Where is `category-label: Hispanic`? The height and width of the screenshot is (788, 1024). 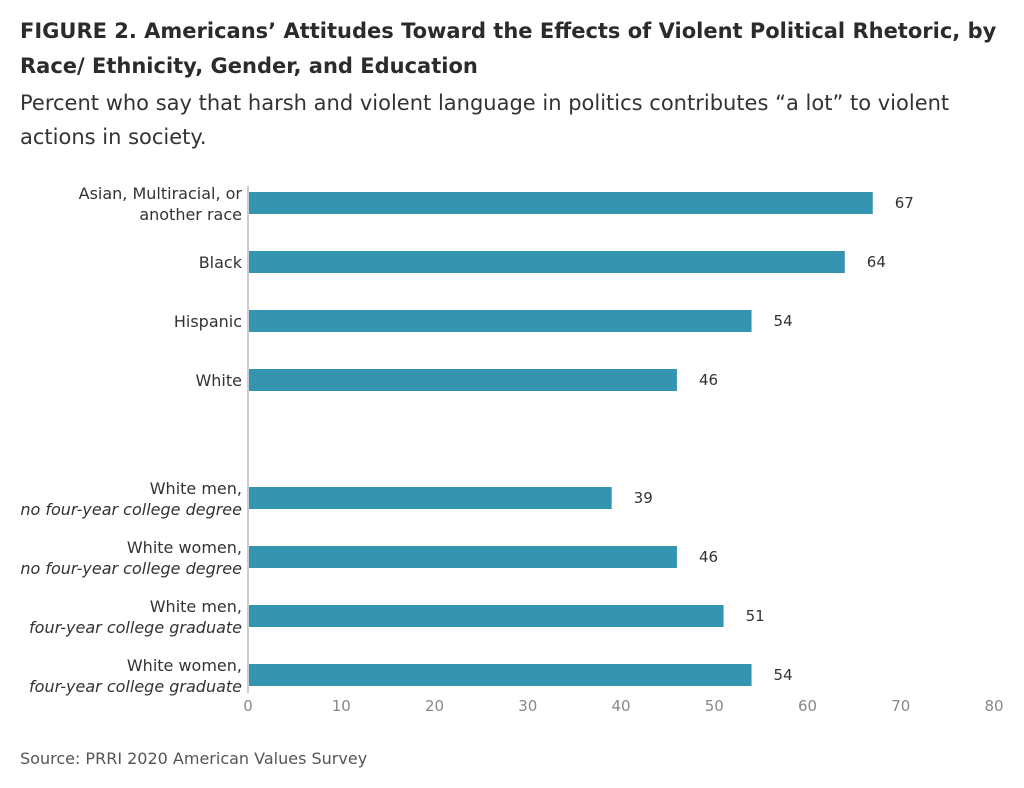 category-label: Hispanic is located at coordinates (208, 321).